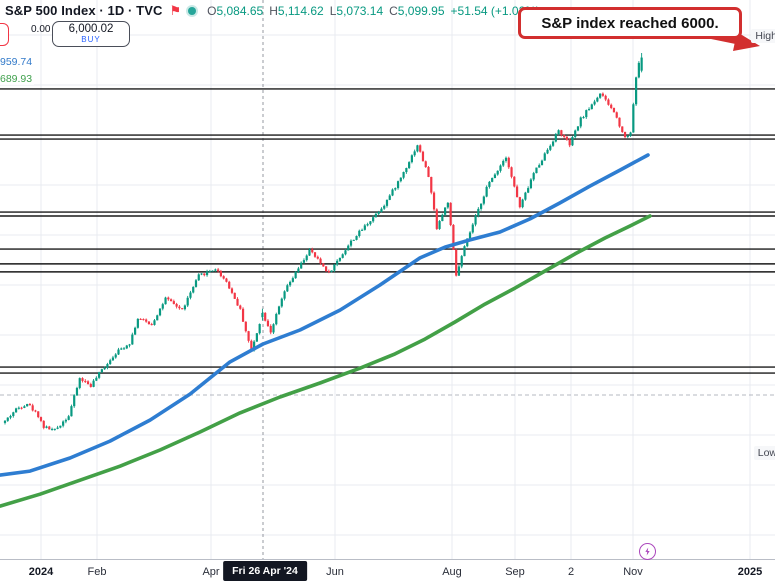 This screenshot has width=775, height=583. What do you see at coordinates (41, 572) in the screenshot?
I see `time-tick-2024: 2024` at bounding box center [41, 572].